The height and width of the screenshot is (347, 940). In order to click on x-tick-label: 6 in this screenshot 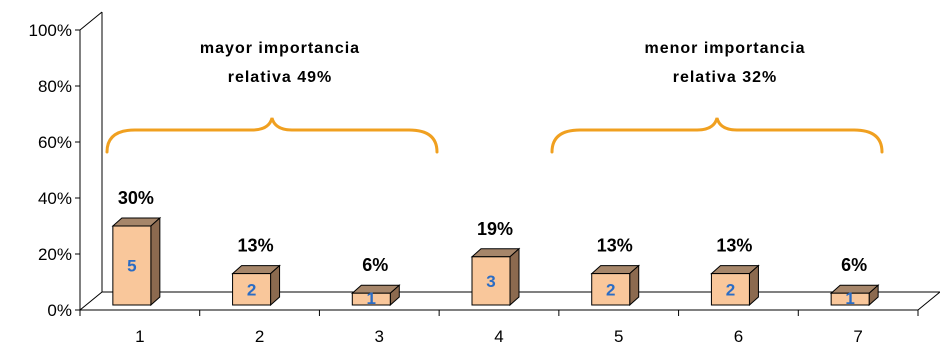, I will do `click(738, 336)`.